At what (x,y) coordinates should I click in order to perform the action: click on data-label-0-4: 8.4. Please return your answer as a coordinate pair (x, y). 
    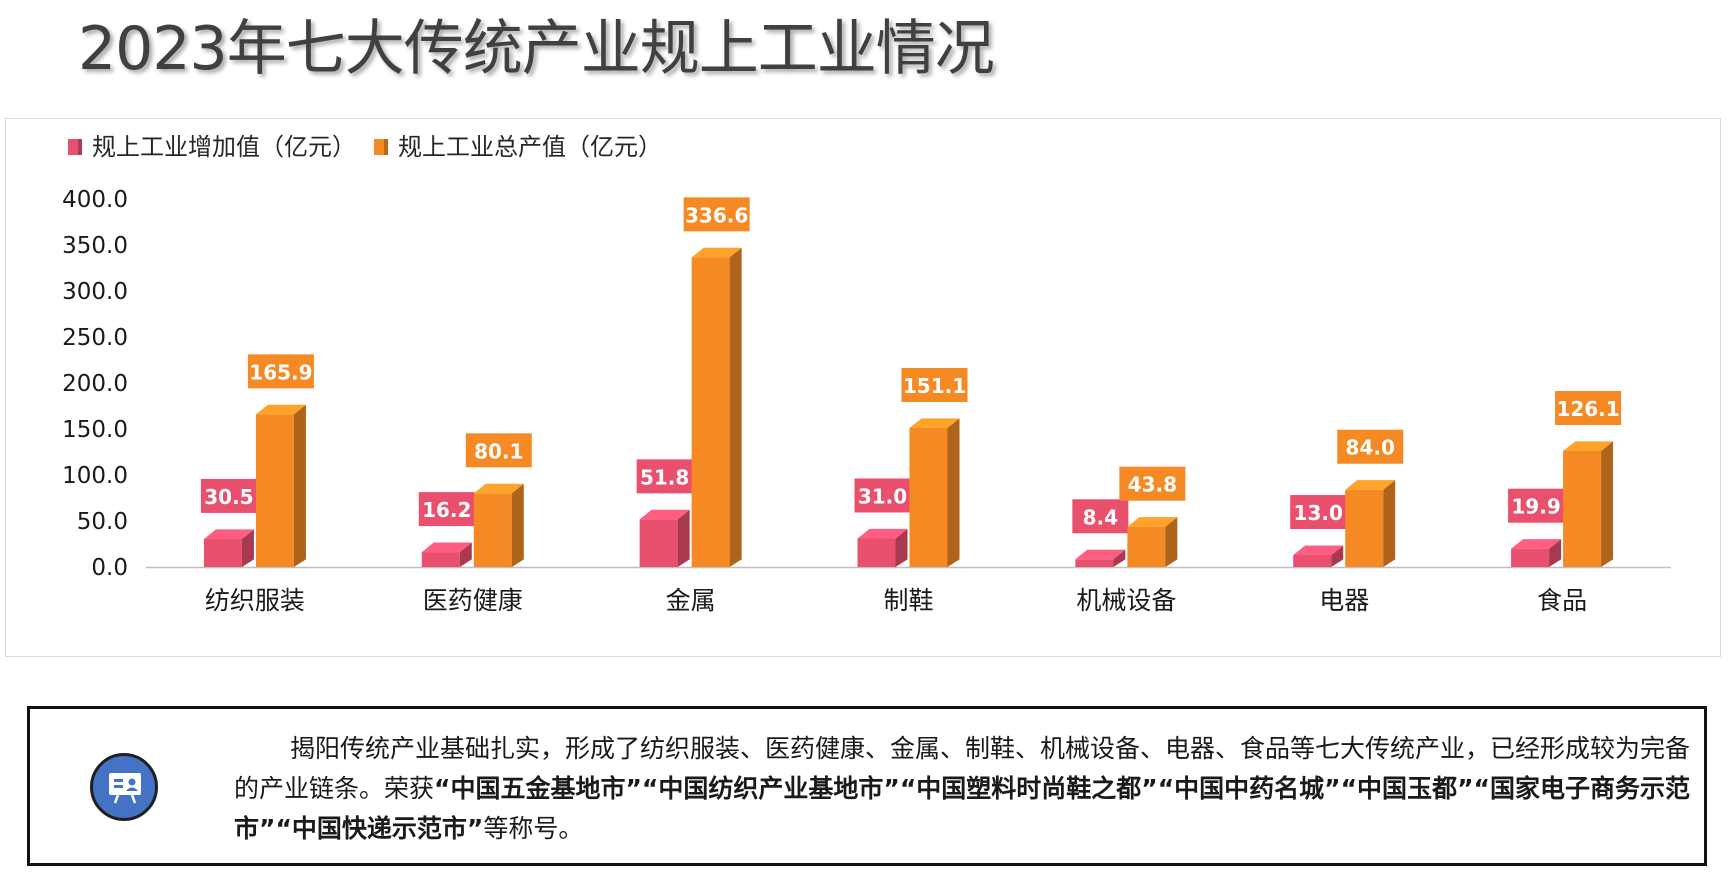
    Looking at the image, I should click on (1100, 517).